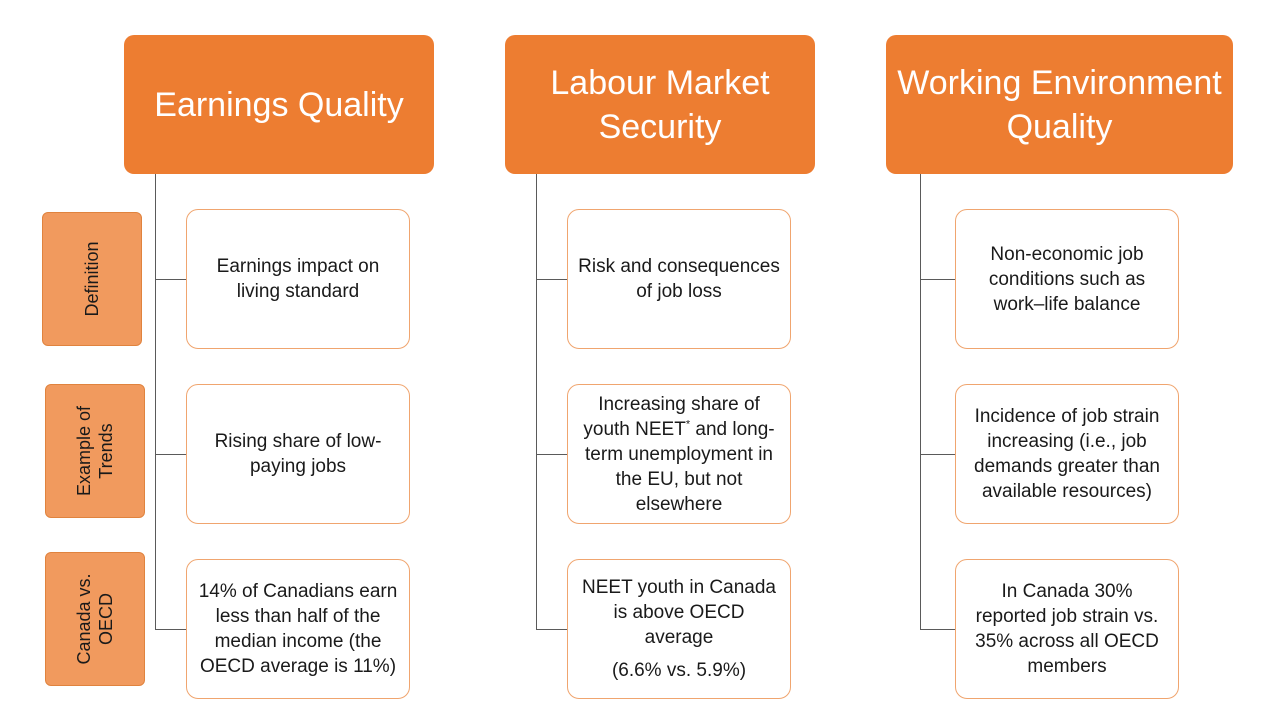 The width and height of the screenshot is (1280, 720). I want to click on connector-h-col1-row2, so click(170, 454).